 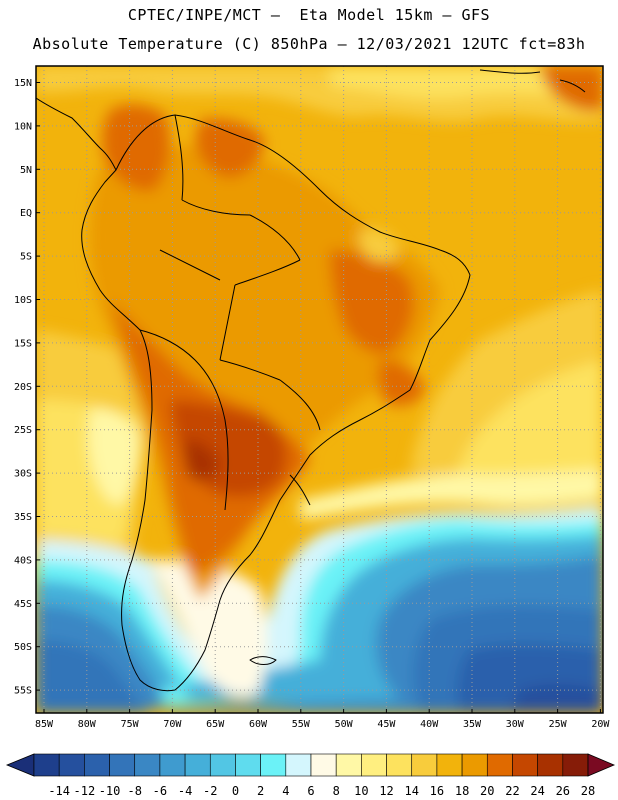 What do you see at coordinates (386, 791) in the screenshot?
I see `colorbar-label: 12` at bounding box center [386, 791].